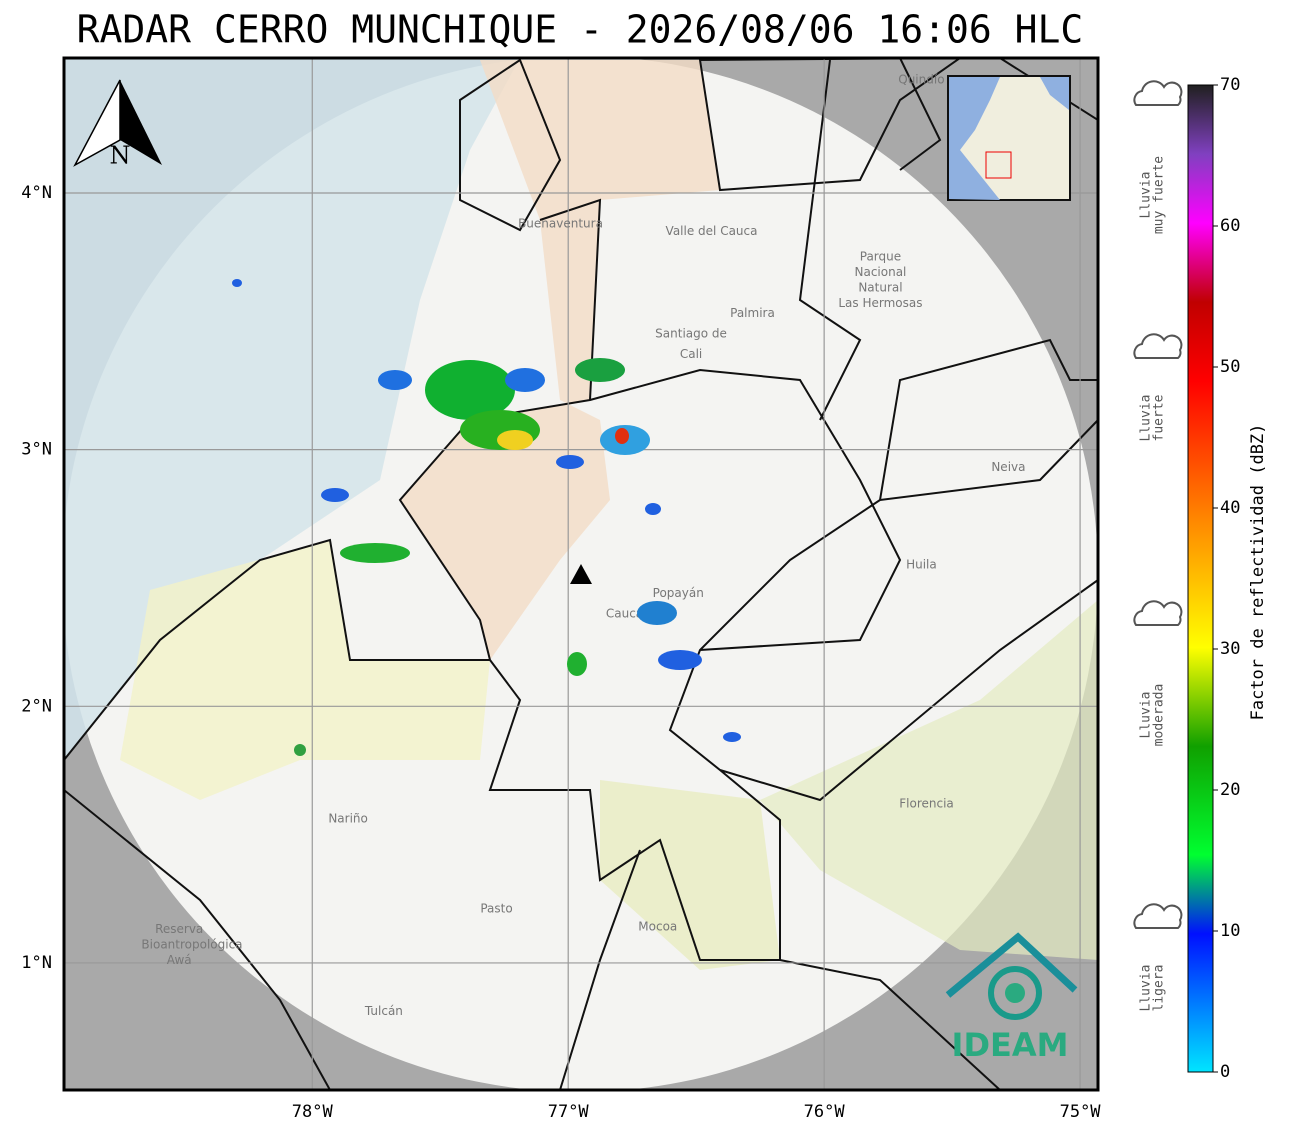 The height and width of the screenshot is (1141, 1309). Describe the element at coordinates (1200, 578) in the screenshot. I see `colorbar` at that location.